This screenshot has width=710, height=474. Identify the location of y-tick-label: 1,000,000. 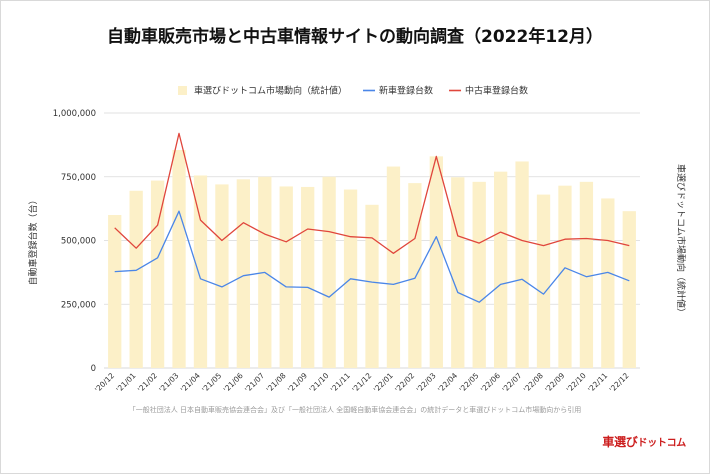
(74, 114).